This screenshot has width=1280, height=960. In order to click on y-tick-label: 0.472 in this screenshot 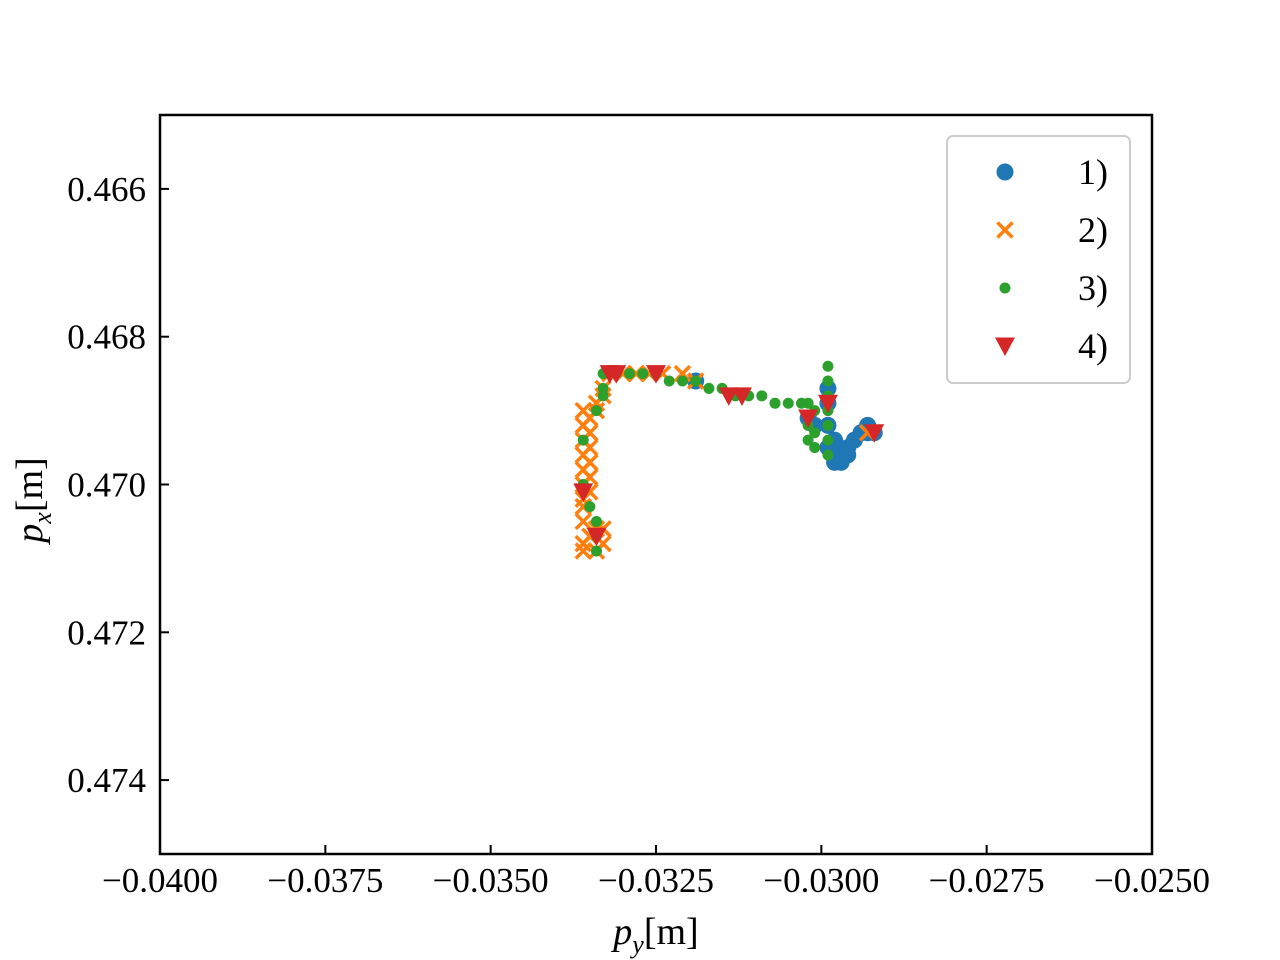, I will do `click(106, 632)`.